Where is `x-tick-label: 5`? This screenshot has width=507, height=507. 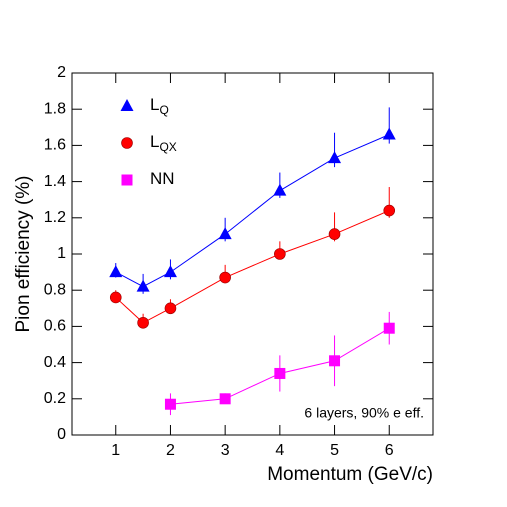 x-tick-label: 5 is located at coordinates (334, 450).